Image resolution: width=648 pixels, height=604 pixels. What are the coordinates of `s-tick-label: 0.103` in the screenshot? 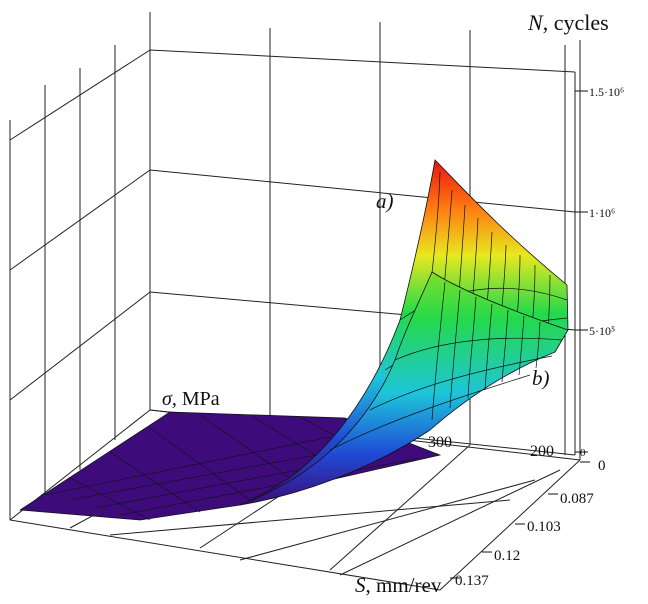 It's located at (544, 527).